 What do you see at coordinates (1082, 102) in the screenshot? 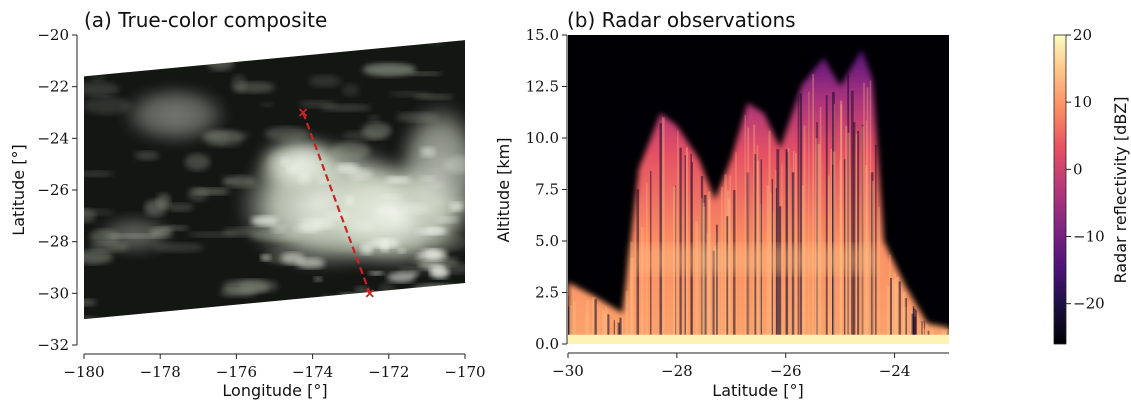
I see `colorbar-tick-label: 10` at bounding box center [1082, 102].